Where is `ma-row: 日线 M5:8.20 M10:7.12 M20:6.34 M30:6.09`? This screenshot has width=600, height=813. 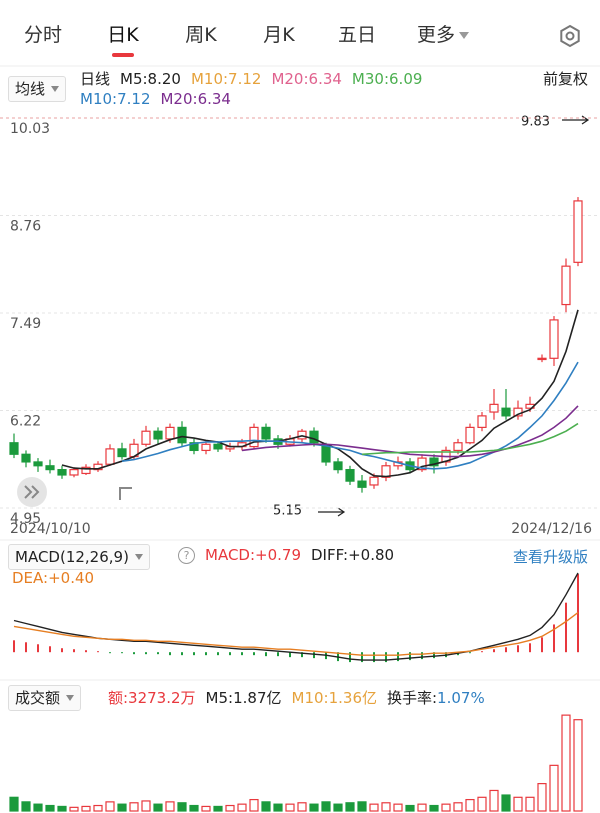
ma-row: 日线 M5:8.20 M10:7.12 M20:6.34 M30:6.09 is located at coordinates (256, 78).